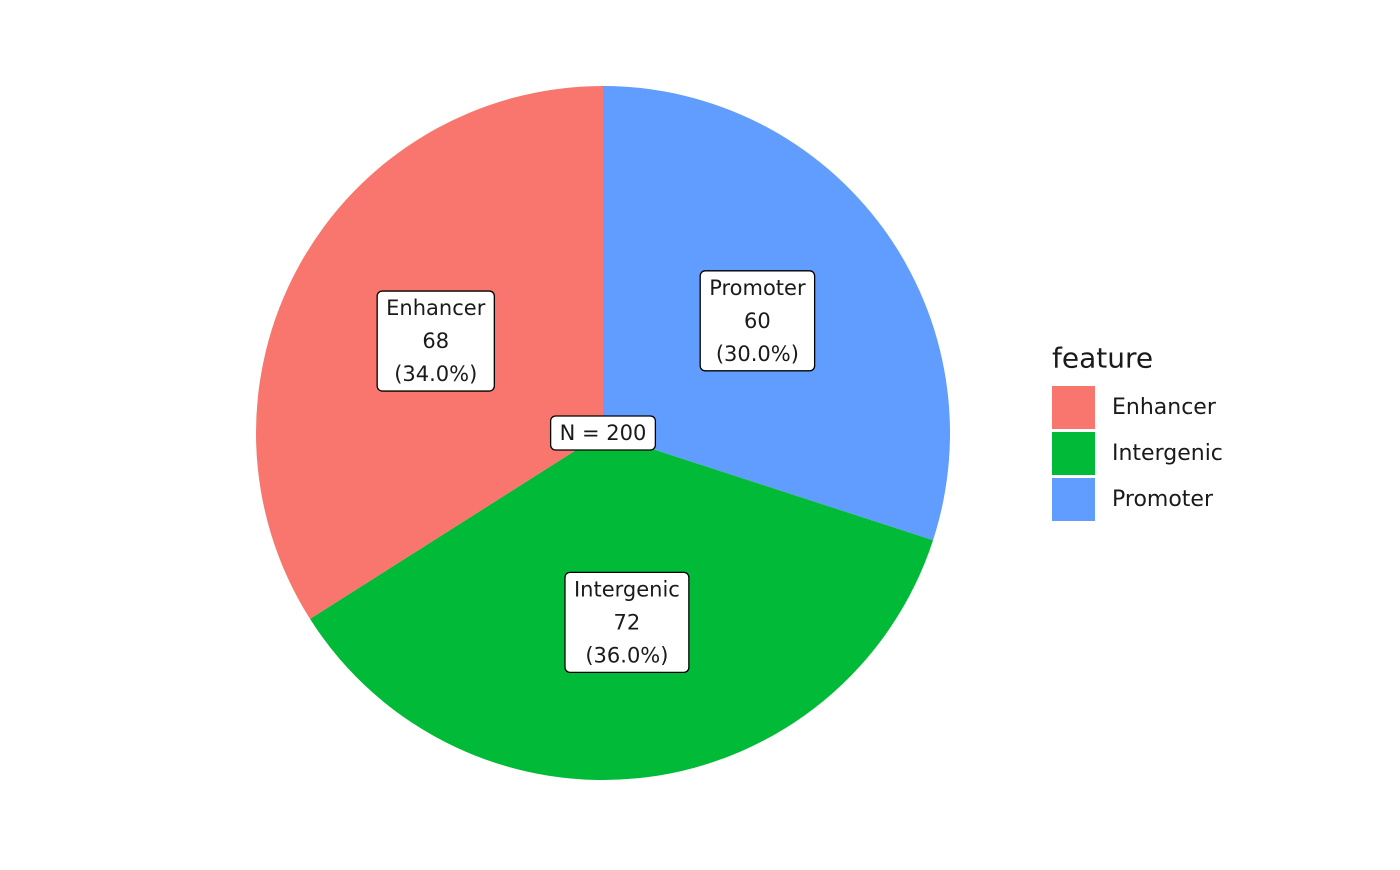  I want to click on slice-label-enhancer: Enhancer 68 (34.0%), so click(435, 341).